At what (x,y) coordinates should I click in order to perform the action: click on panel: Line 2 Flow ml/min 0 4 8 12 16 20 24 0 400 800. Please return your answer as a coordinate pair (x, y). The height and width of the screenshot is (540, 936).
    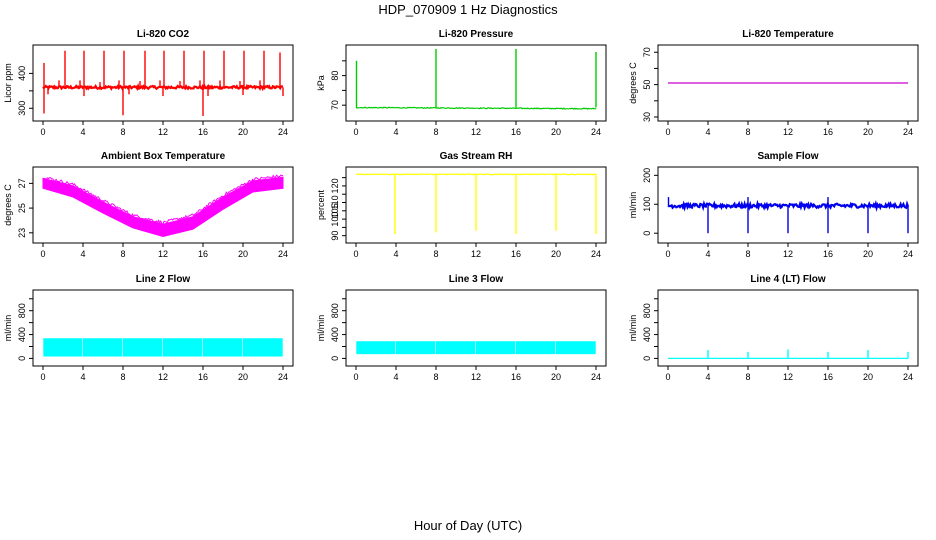
    Looking at the image, I should click on (148, 328).